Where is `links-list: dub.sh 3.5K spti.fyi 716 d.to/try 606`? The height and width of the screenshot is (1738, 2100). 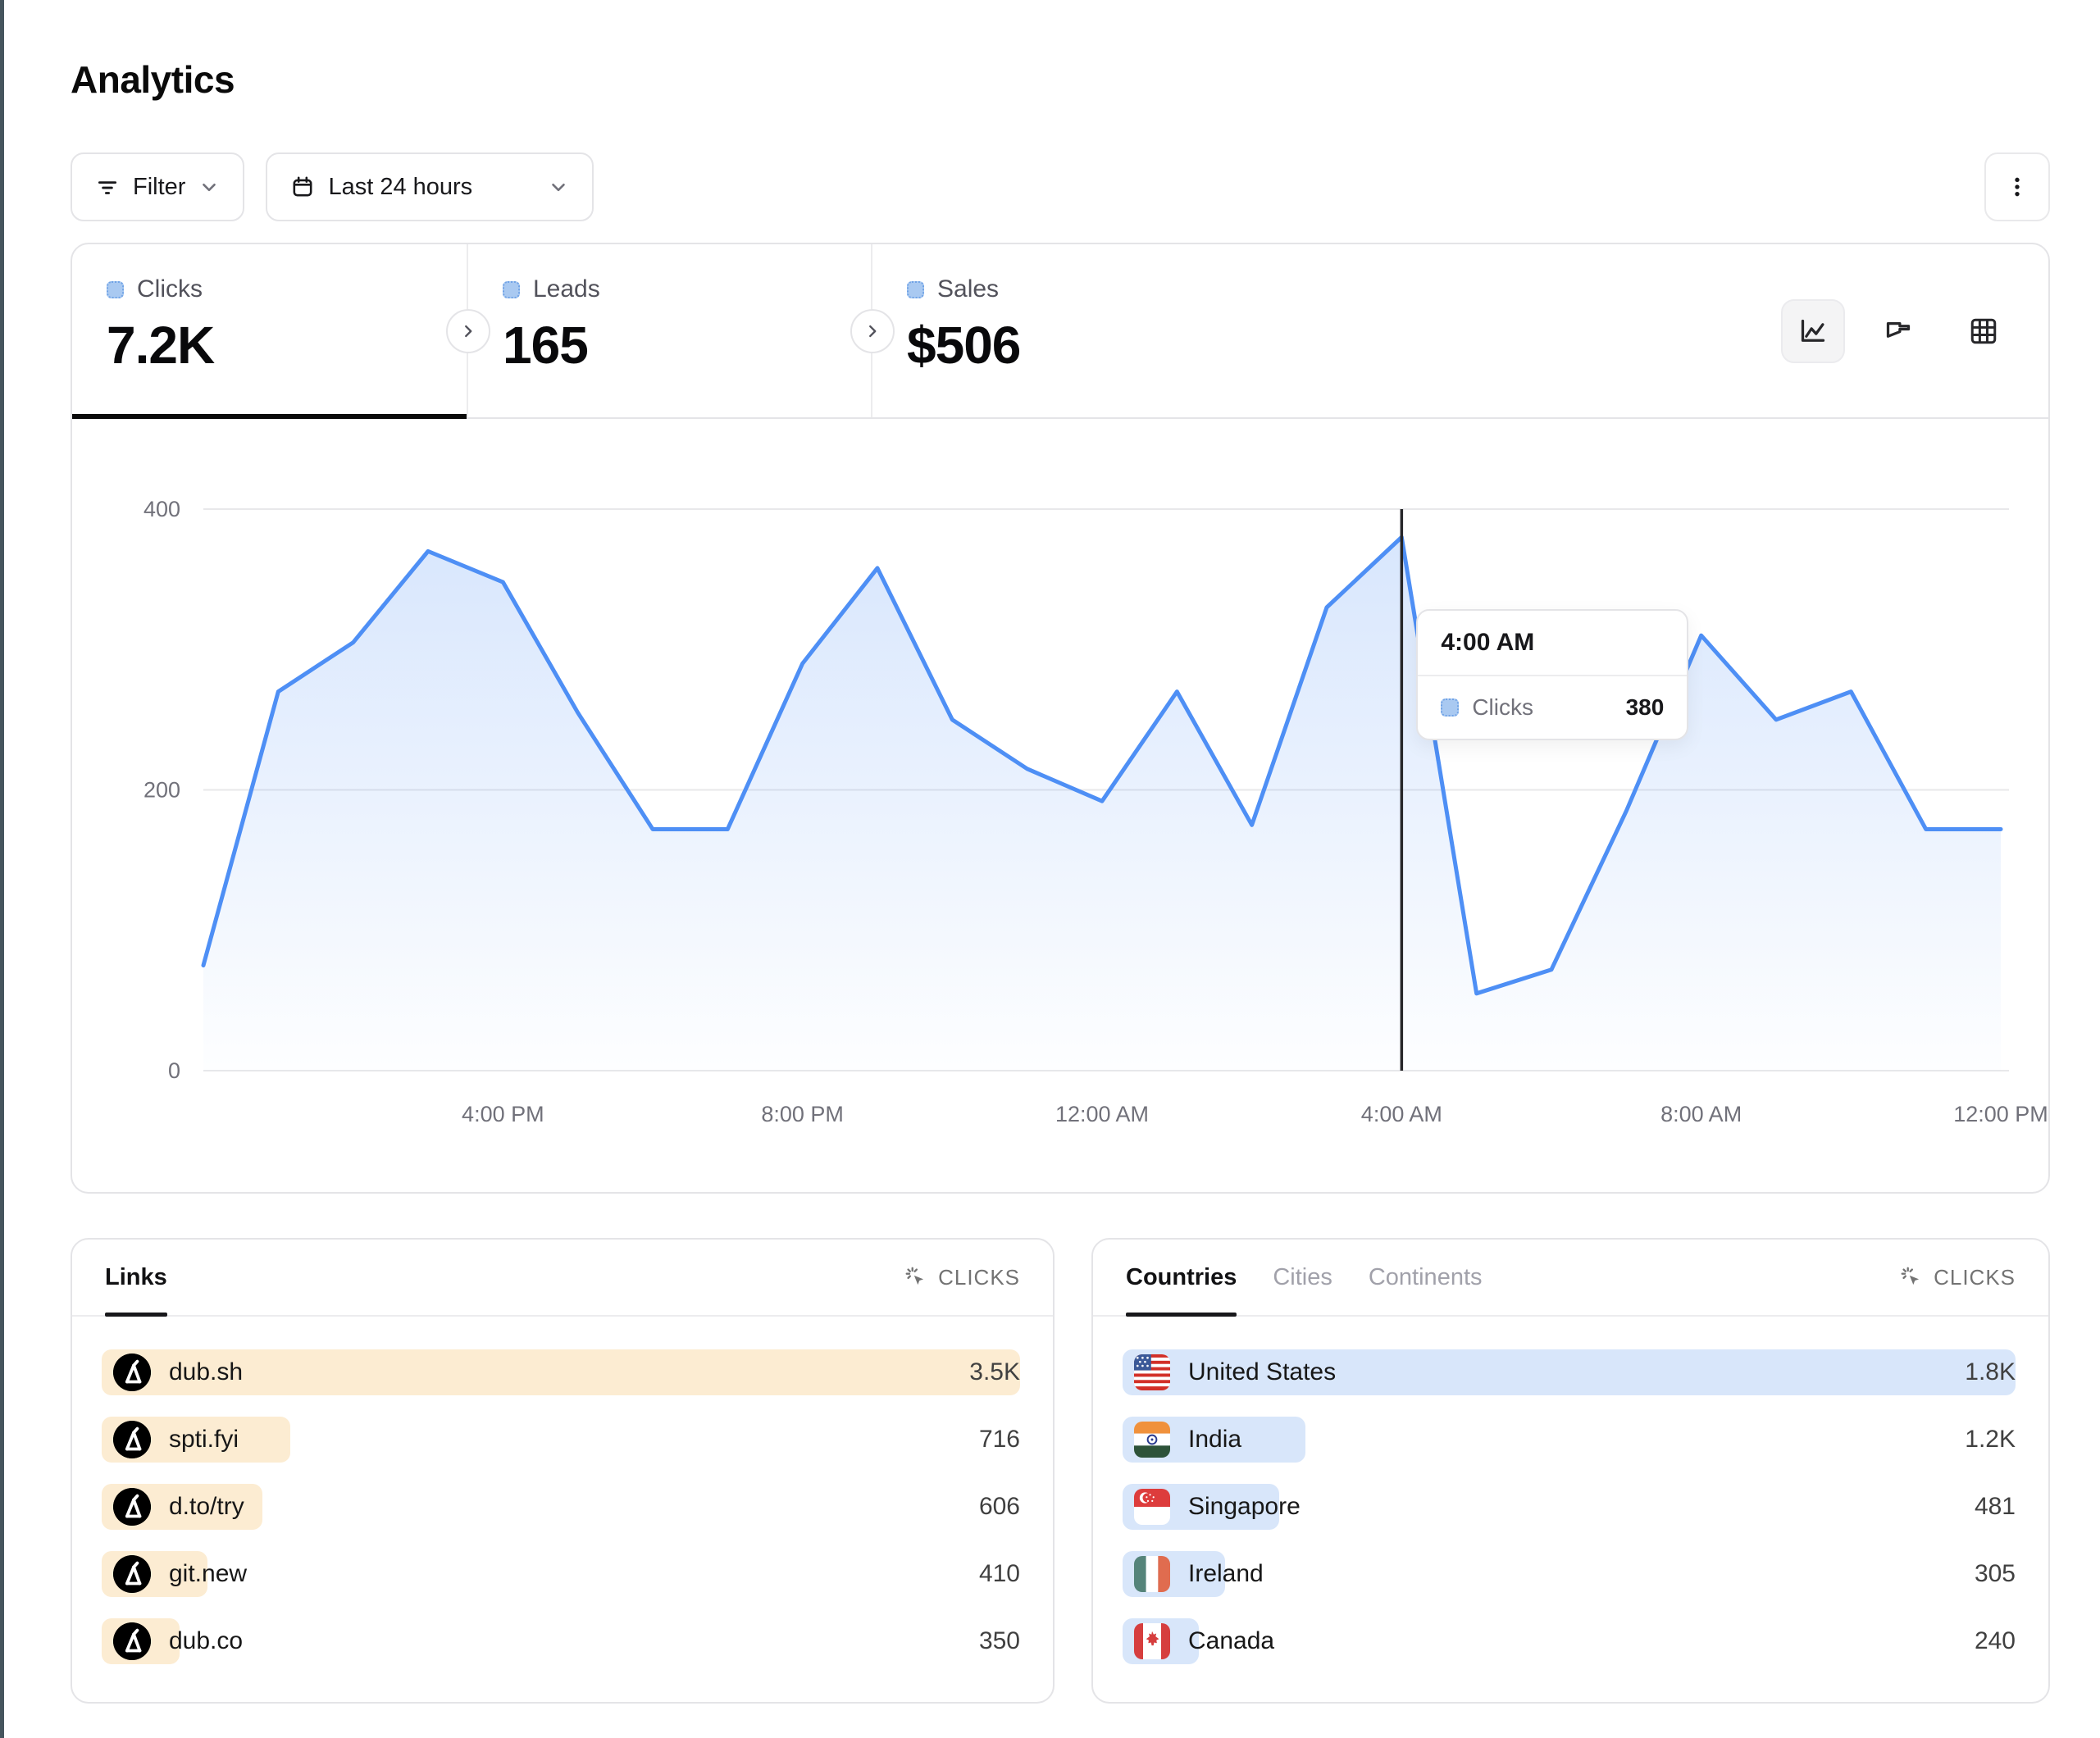 links-list: dub.sh 3.5K spti.fyi 716 d.to/try 606 is located at coordinates (562, 1490).